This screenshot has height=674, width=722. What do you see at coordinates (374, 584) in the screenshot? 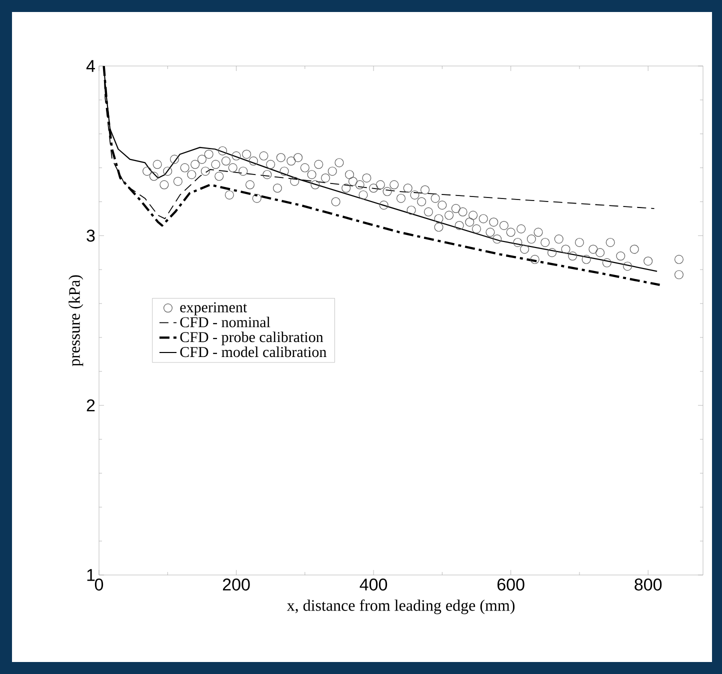
I see `x-tick-label: 400` at bounding box center [374, 584].